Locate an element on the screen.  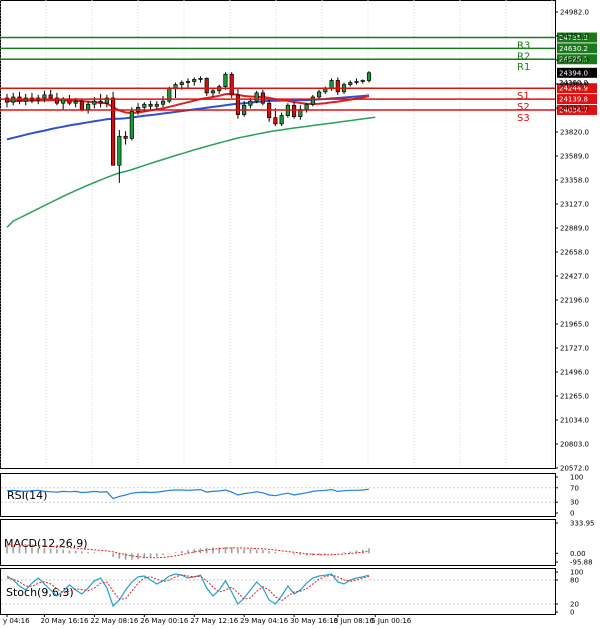
time-tick-label: 27 May 12:16 is located at coordinates (214, 621).